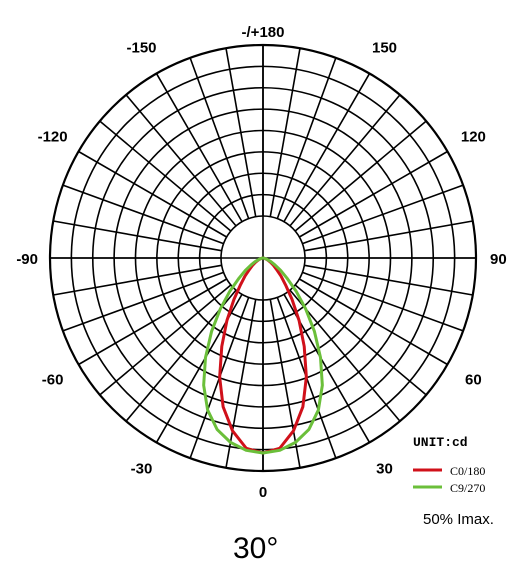 The image size is (526, 570). What do you see at coordinates (440, 442) in the screenshot?
I see `unit-label: UNIT:cd` at bounding box center [440, 442].